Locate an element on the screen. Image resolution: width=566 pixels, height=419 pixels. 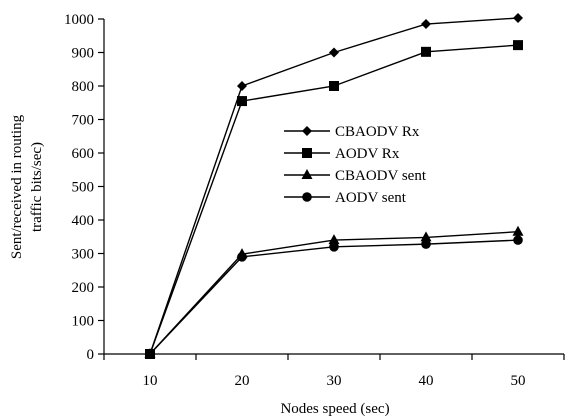
y-axis-label-line-2: traffic bits/sec) is located at coordinates (37, 187).